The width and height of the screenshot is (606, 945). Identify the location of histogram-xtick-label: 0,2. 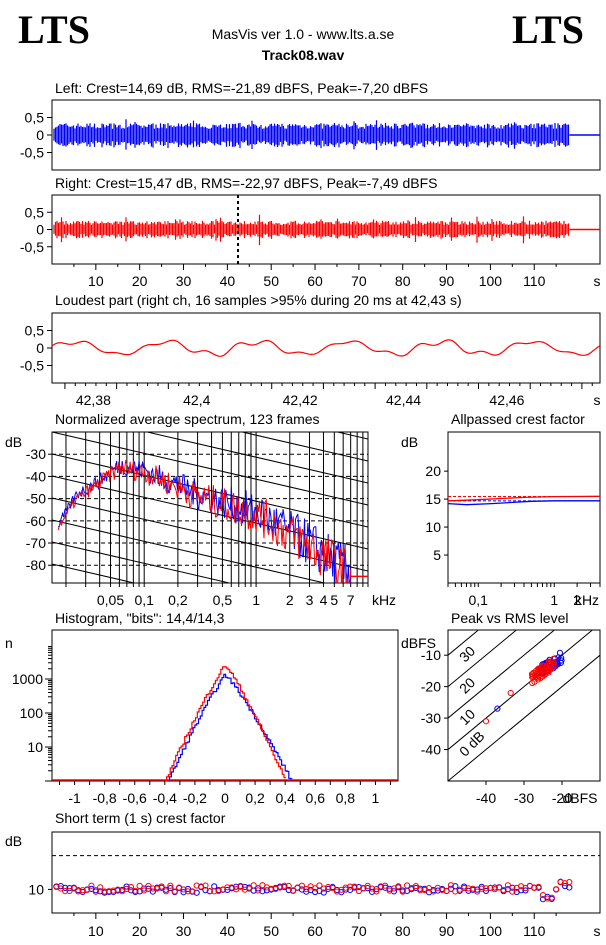
(255, 798).